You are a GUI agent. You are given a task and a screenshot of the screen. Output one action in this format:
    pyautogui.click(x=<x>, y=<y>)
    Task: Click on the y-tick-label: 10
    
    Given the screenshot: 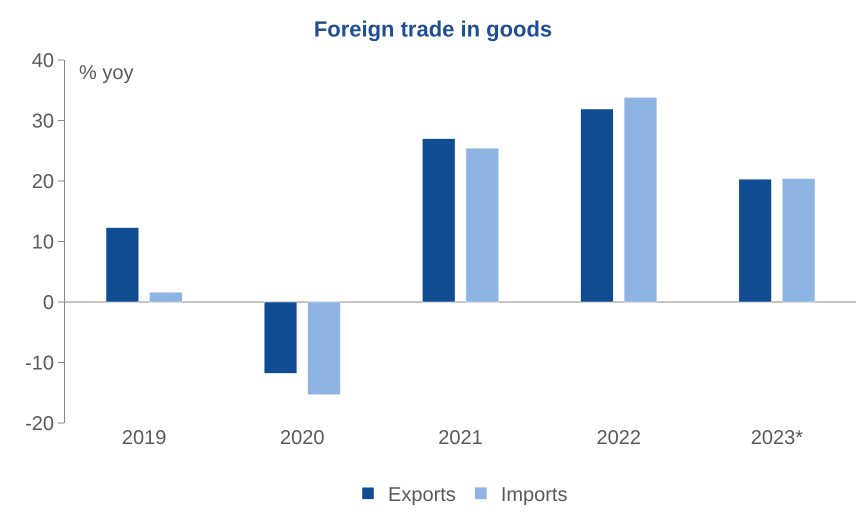 What is the action you would take?
    pyautogui.click(x=43, y=243)
    